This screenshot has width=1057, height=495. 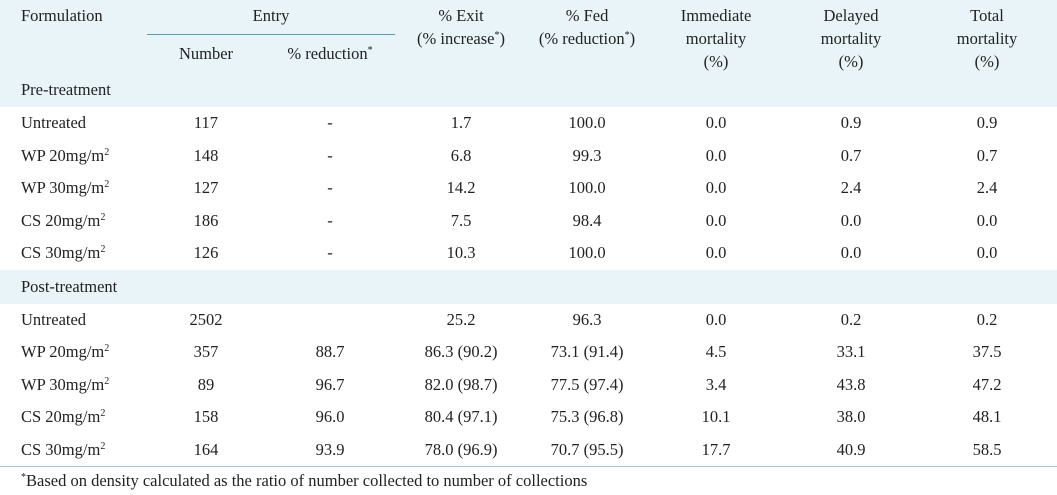 What do you see at coordinates (528, 90) in the screenshot?
I see `section-title: Pre-treatment` at bounding box center [528, 90].